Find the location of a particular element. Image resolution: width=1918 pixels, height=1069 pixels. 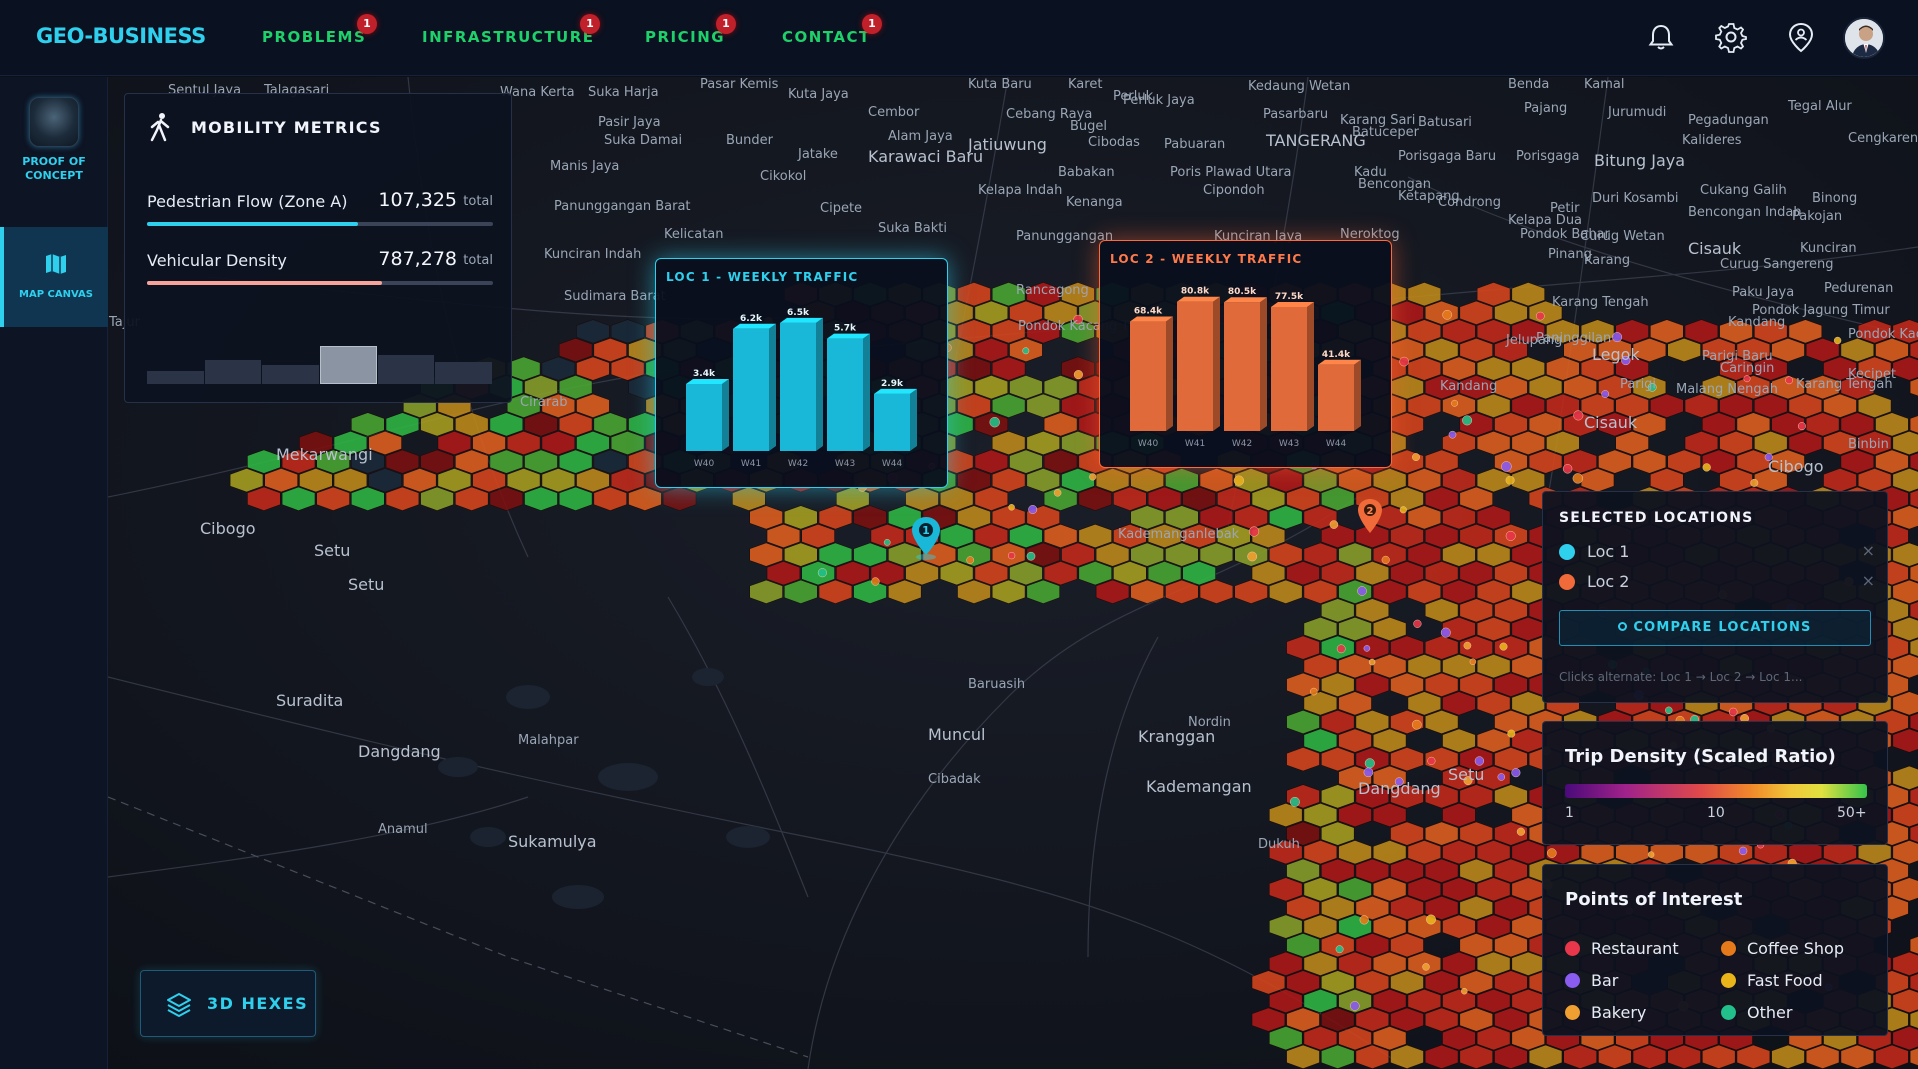

nav-pricing: PRICING is located at coordinates (685, 37).